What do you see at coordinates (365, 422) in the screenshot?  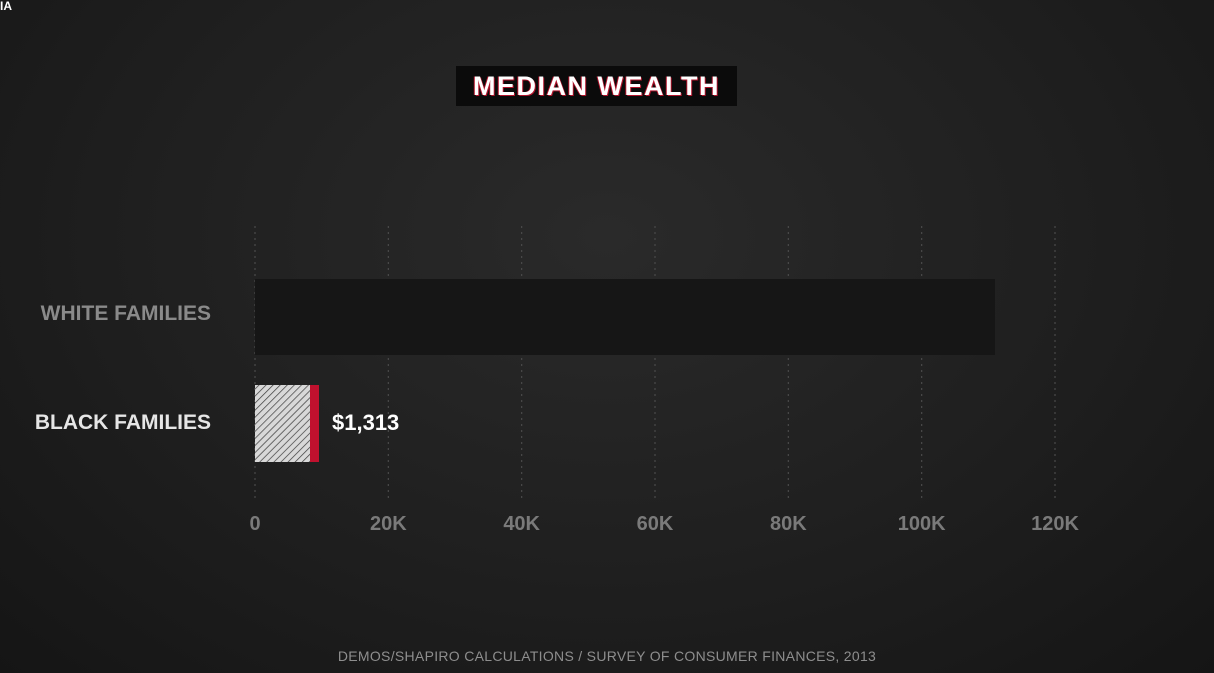 I see `data-label: $1,313` at bounding box center [365, 422].